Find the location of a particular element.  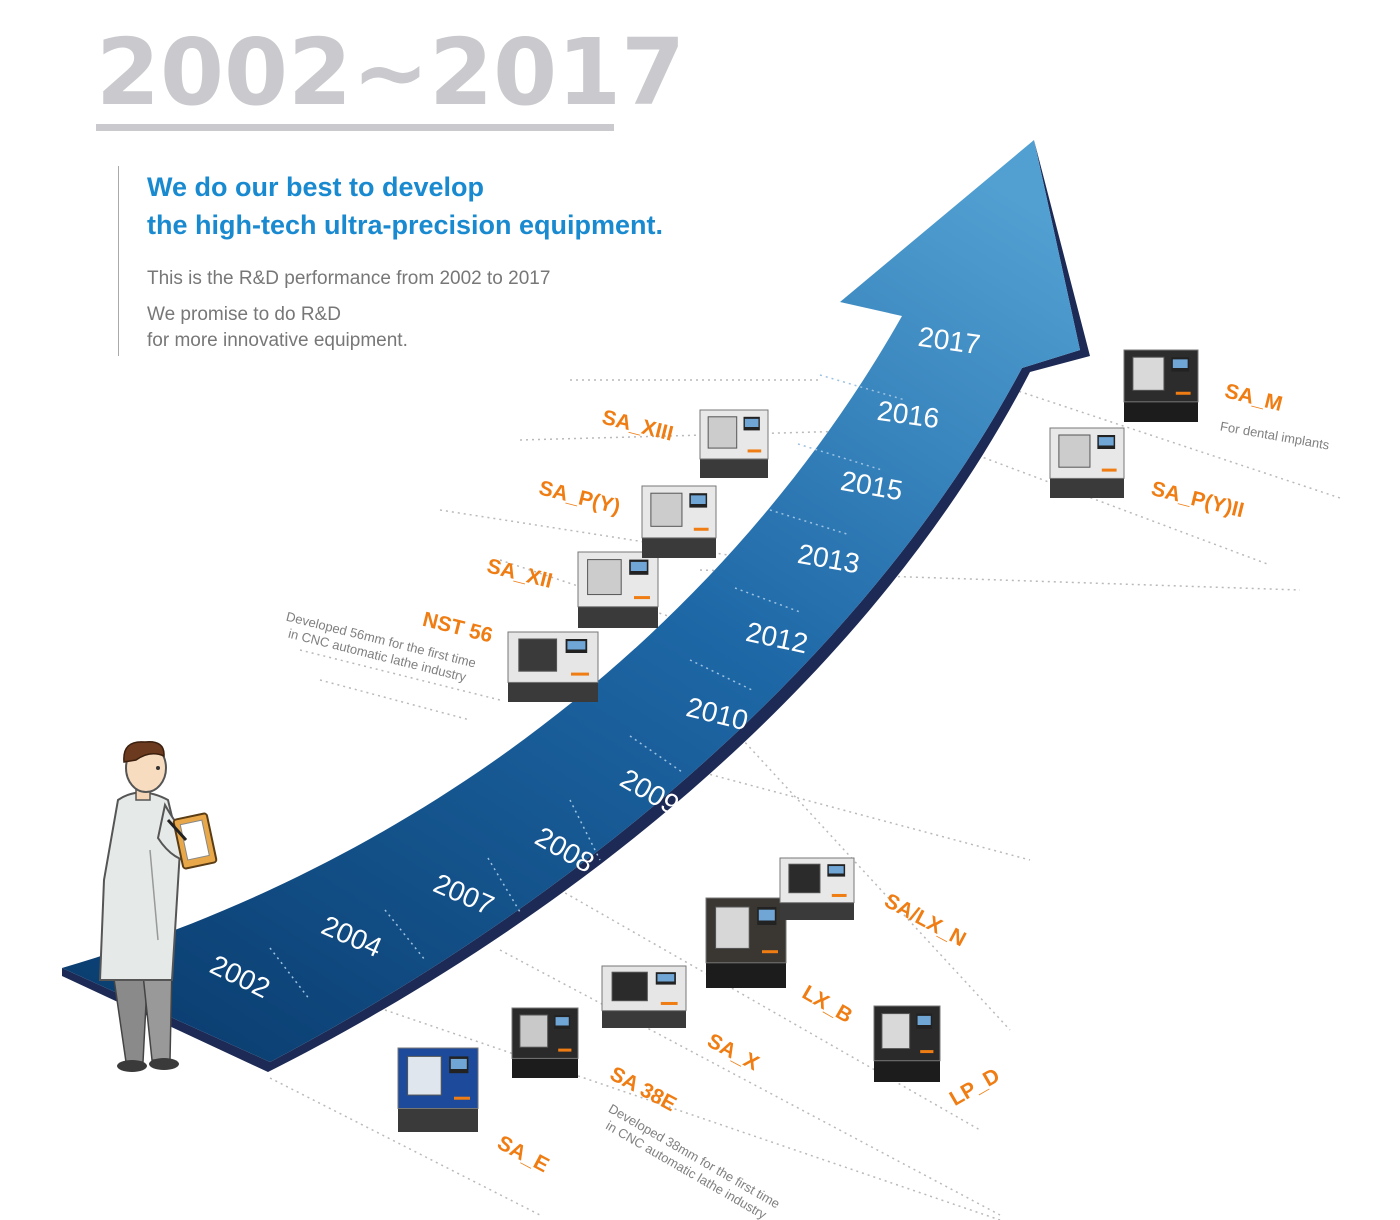

product-label: SA_P(Y)II is located at coordinates (1197, 499).